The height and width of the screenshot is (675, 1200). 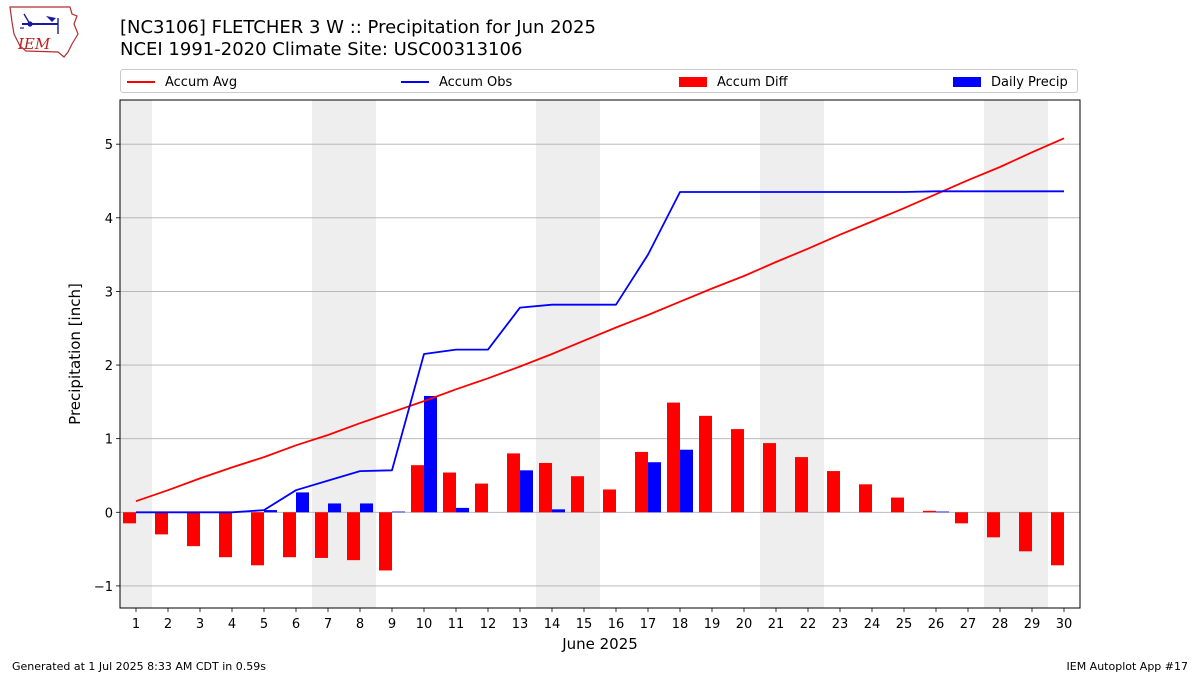 What do you see at coordinates (109, 366) in the screenshot?
I see `y-tick-label: 2` at bounding box center [109, 366].